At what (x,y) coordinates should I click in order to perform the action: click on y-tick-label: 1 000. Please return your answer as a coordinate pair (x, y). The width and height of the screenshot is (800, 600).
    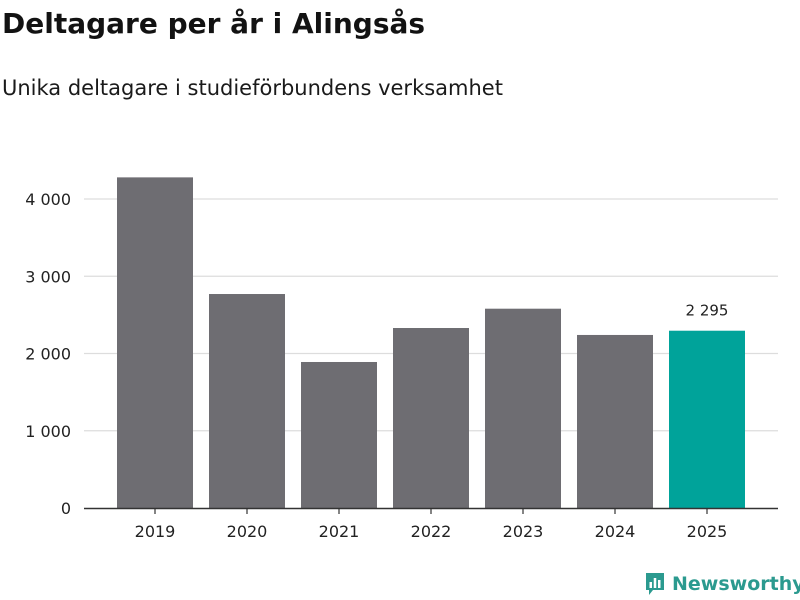
    Looking at the image, I should click on (48, 431).